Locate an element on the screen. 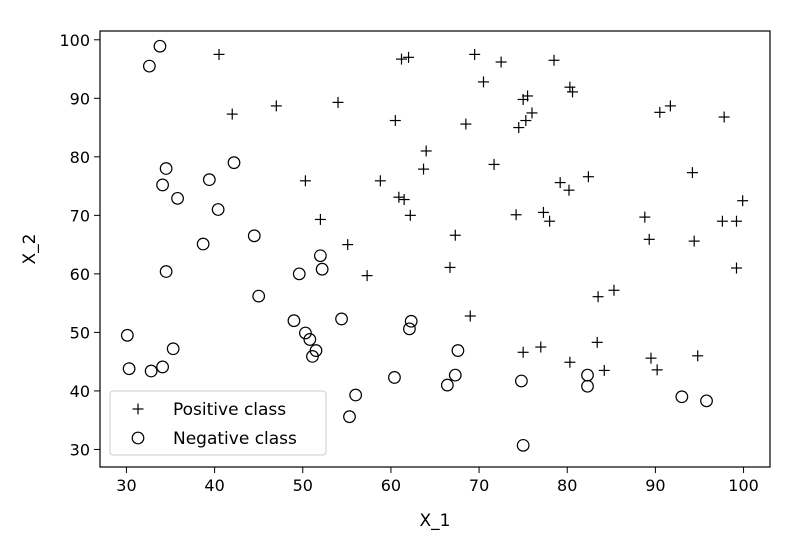 The width and height of the screenshot is (806, 546). x-tick-label: 80 is located at coordinates (567, 485).